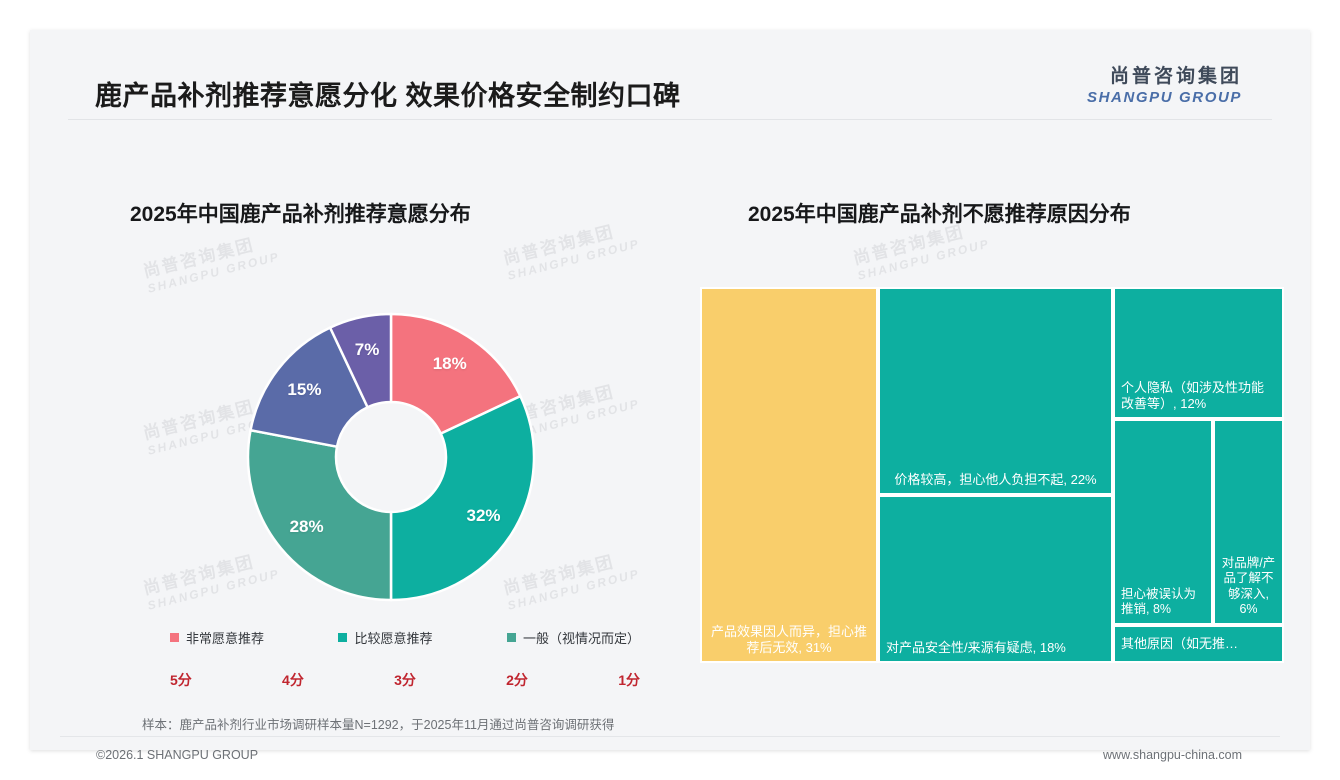  Describe the element at coordinates (306, 526) in the screenshot. I see `donut-slice-label: 28%` at that location.